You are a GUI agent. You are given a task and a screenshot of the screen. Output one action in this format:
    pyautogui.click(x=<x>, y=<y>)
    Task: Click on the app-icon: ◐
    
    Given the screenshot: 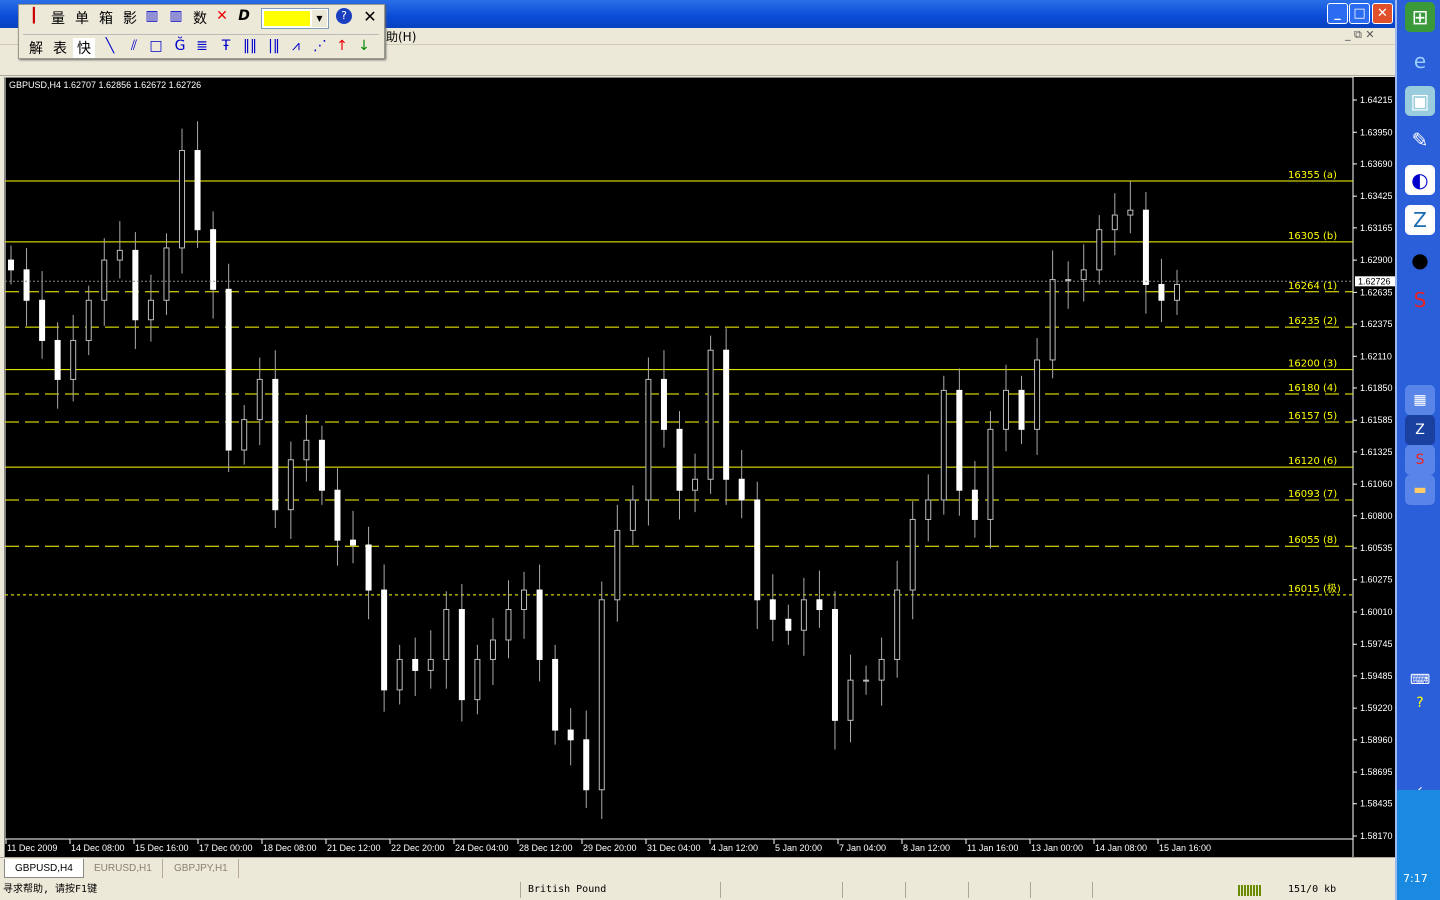 What is the action you would take?
    pyautogui.click(x=1420, y=180)
    